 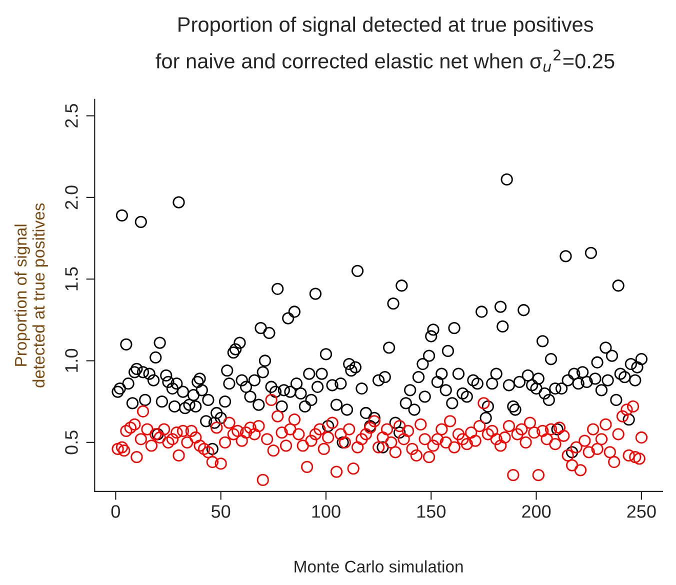 What do you see at coordinates (31, 295) in the screenshot?
I see `y-axis-title: Proportion of signal detected at true positives` at bounding box center [31, 295].